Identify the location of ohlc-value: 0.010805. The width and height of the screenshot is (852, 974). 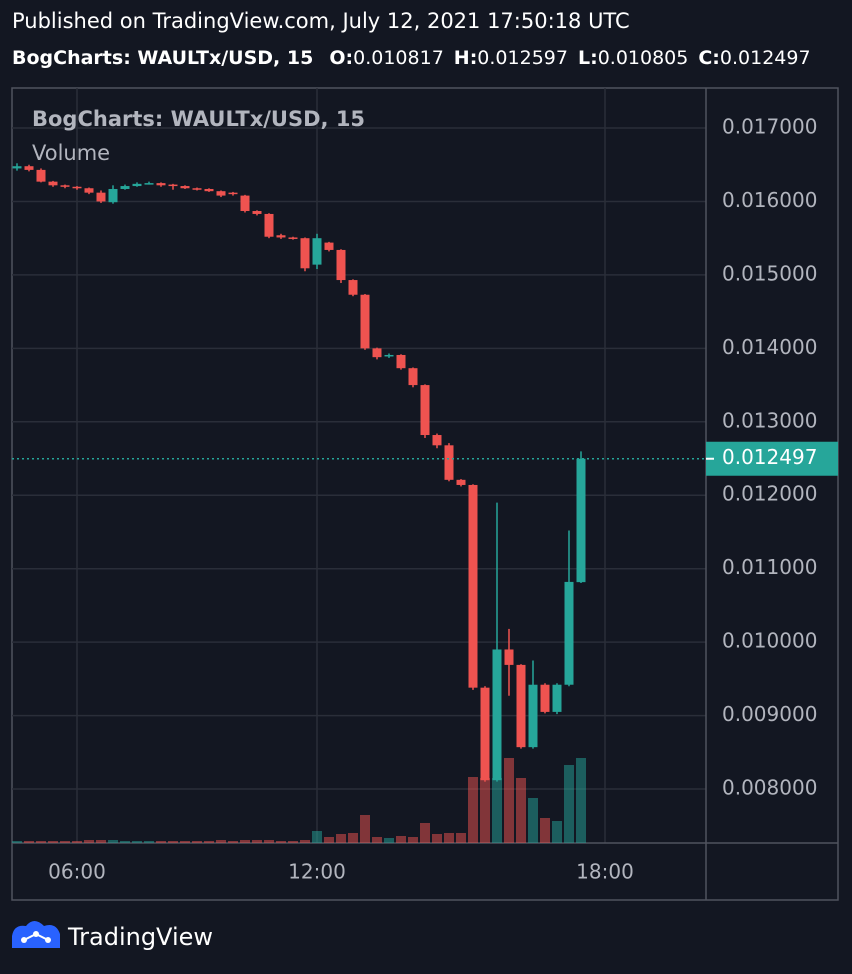
(643, 58).